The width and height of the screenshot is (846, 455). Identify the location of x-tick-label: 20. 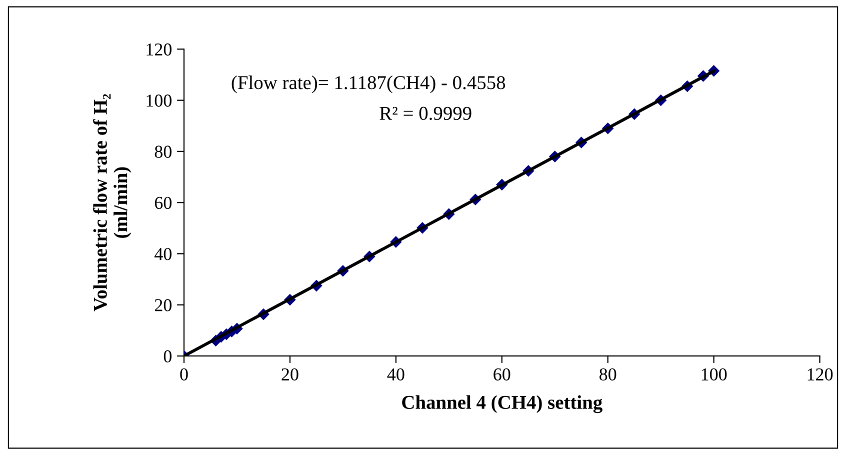
(290, 374).